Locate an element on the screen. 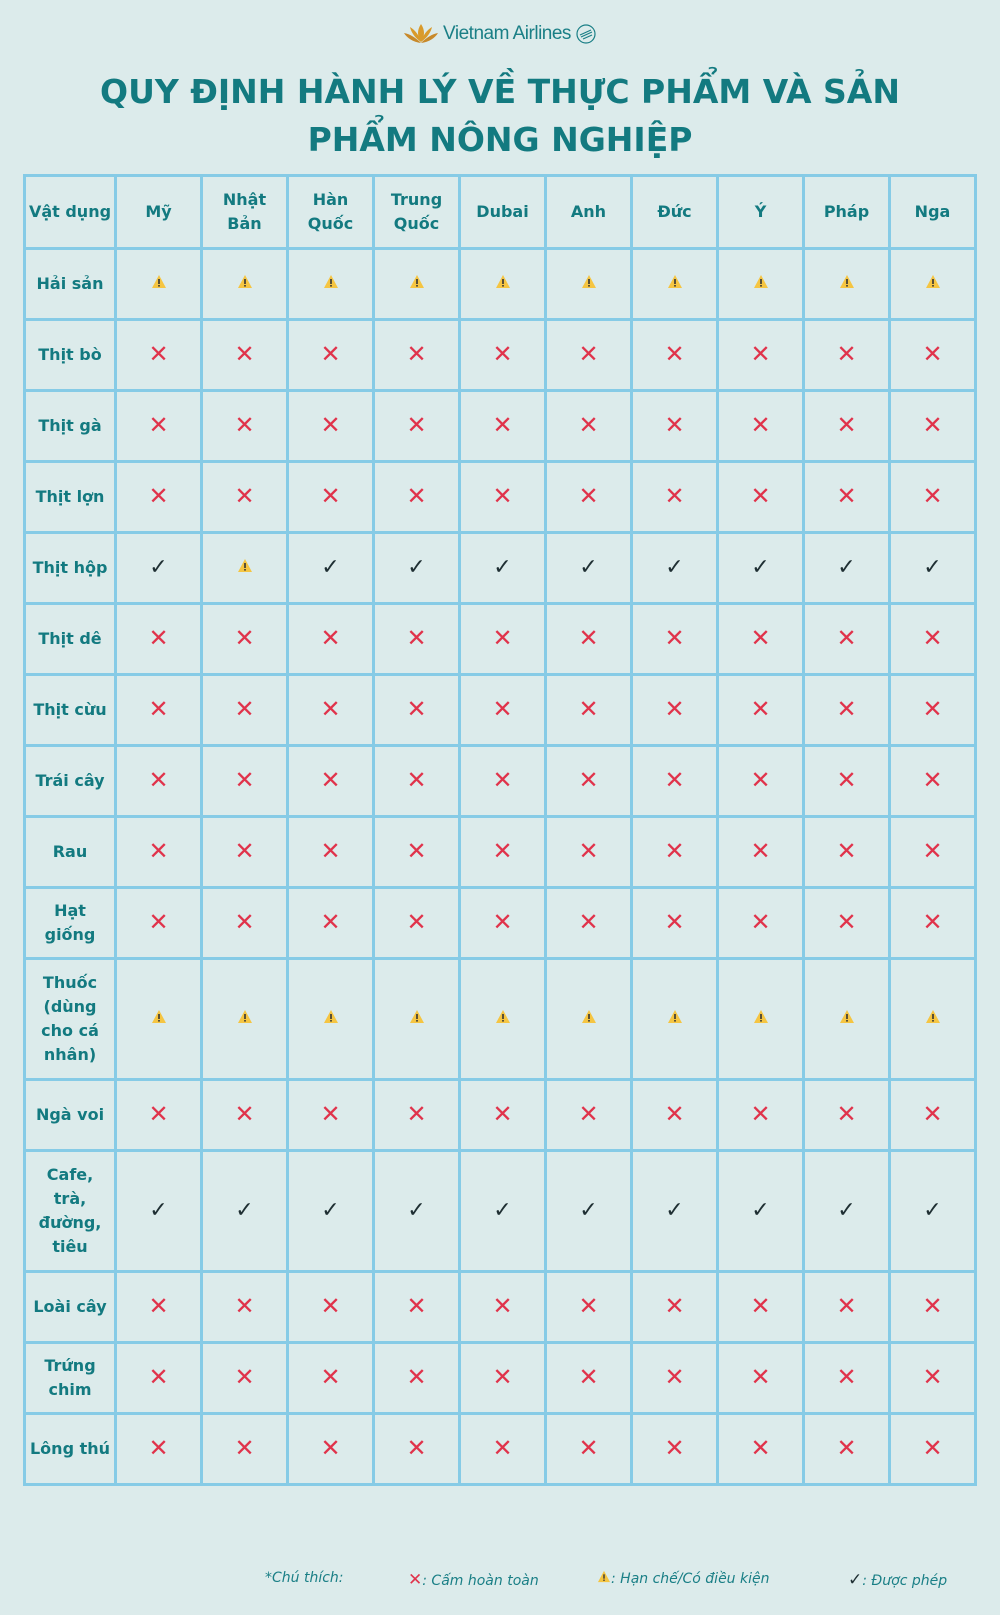  row-item-label: Hải sản is located at coordinates (70, 284).